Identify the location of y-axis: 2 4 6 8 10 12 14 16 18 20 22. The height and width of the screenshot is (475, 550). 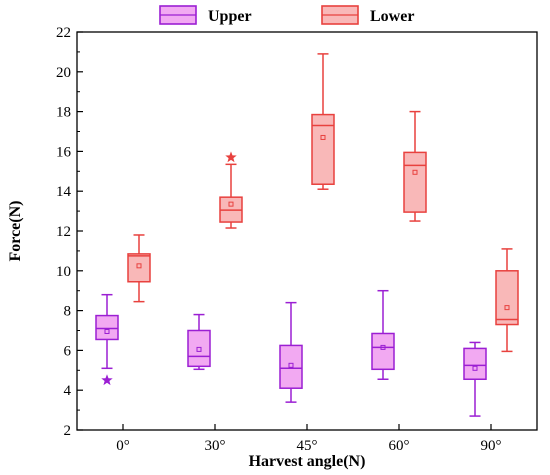
(69, 232).